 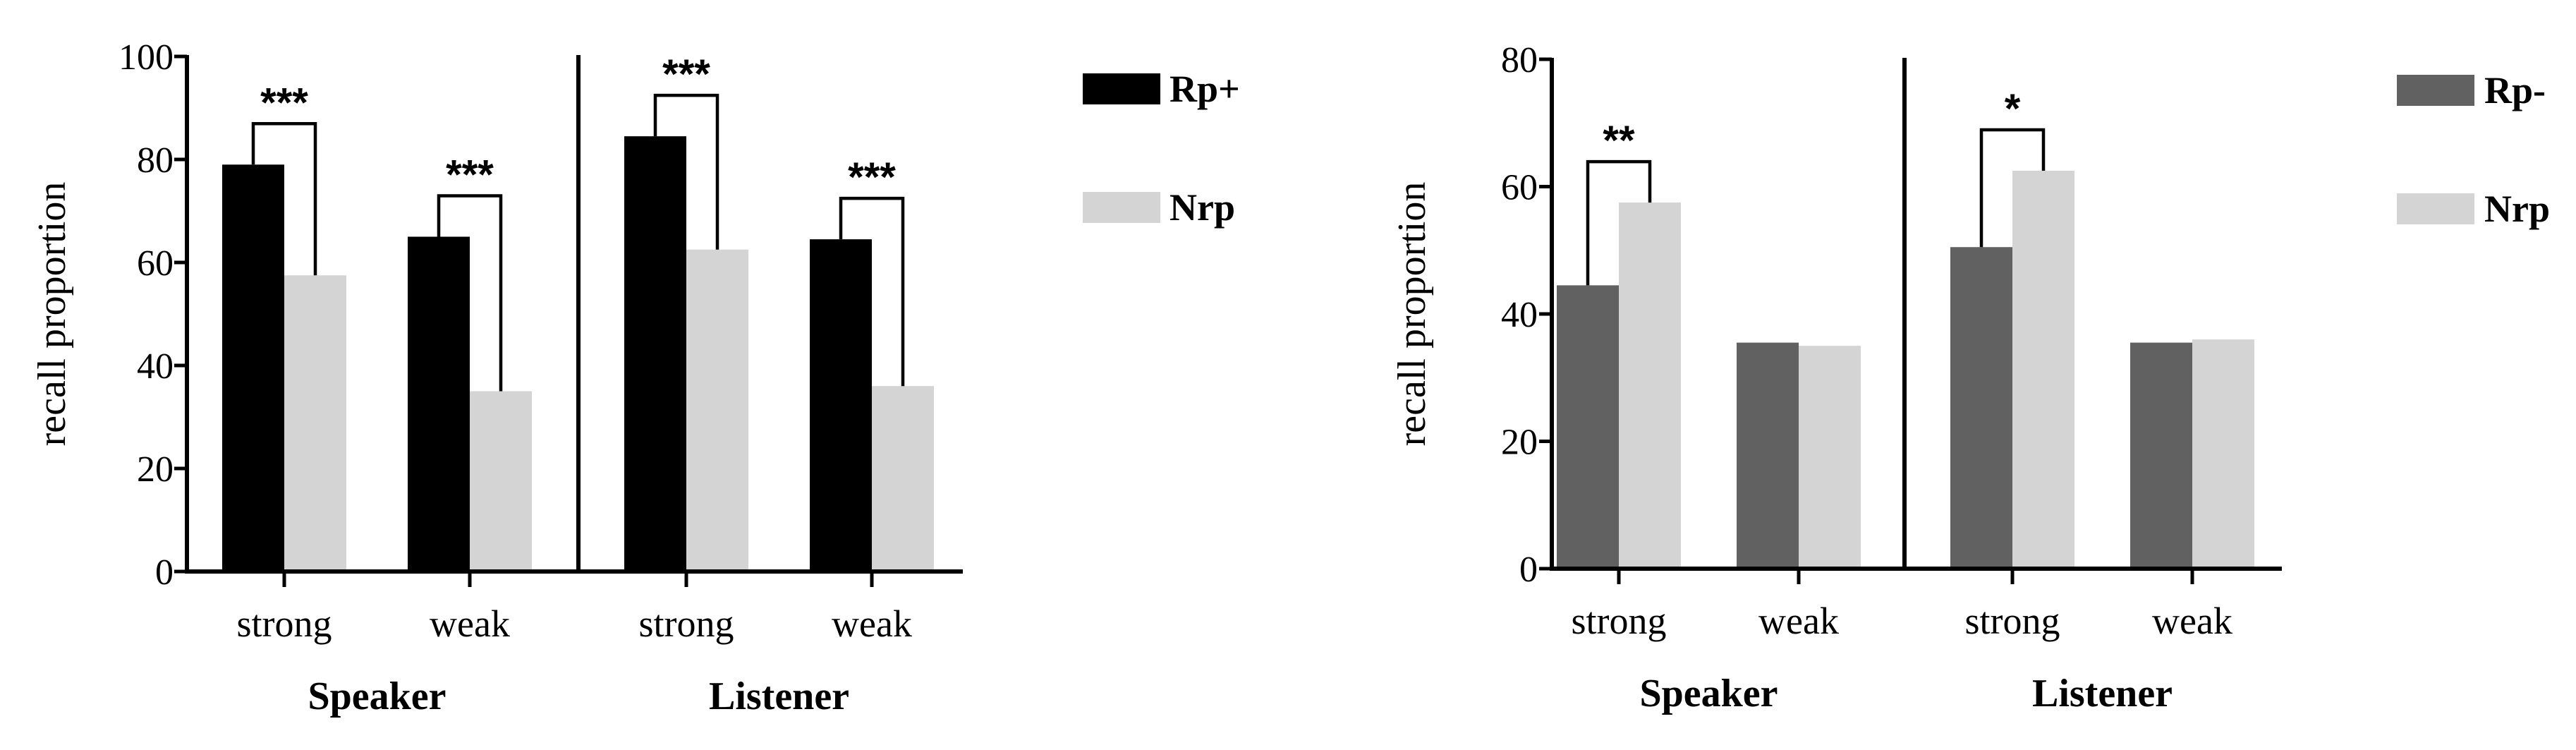 What do you see at coordinates (1619, 141) in the screenshot?
I see `significance-label: **` at bounding box center [1619, 141].